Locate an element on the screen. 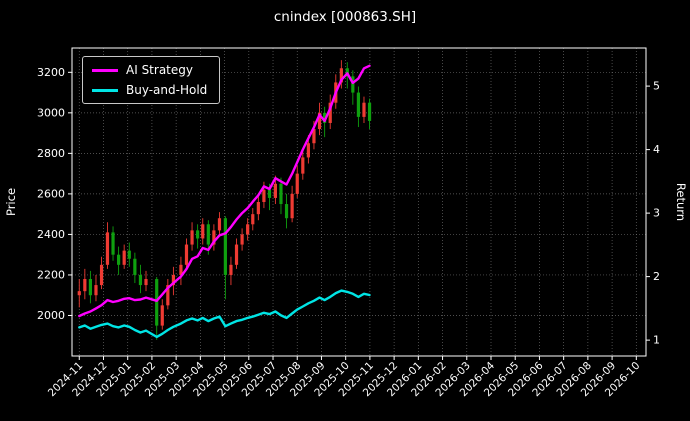 The image size is (690, 421). legend-item-buy-and-hold: Buy-and-Hold is located at coordinates (149, 90).